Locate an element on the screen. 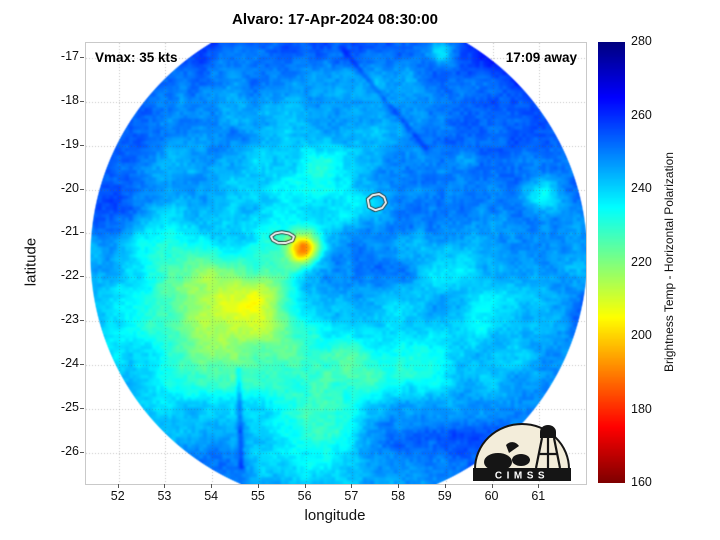  y-tick-label: -21 is located at coordinates (69, 231).